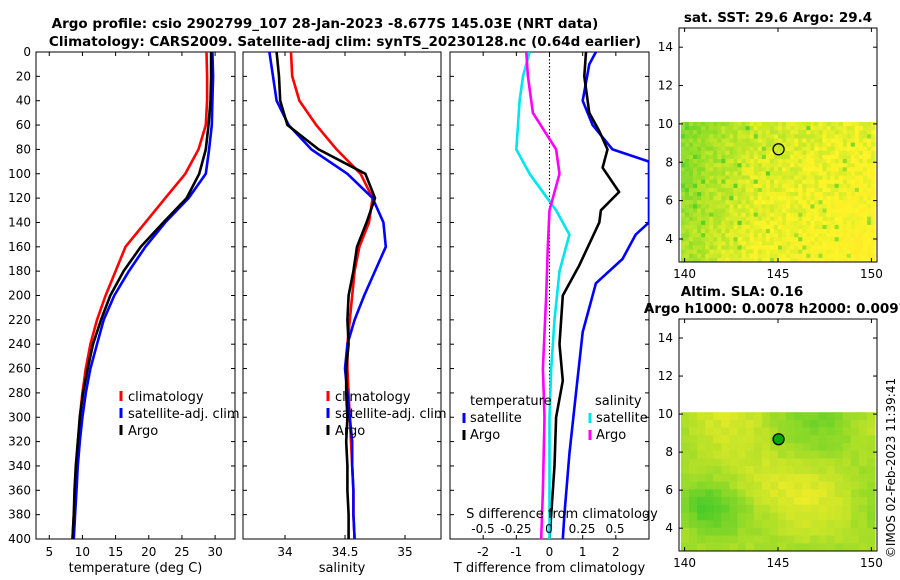 This screenshot has height=580, width=900. Describe the element at coordinates (82, 552) in the screenshot. I see `x-tick-label: 10` at that location.